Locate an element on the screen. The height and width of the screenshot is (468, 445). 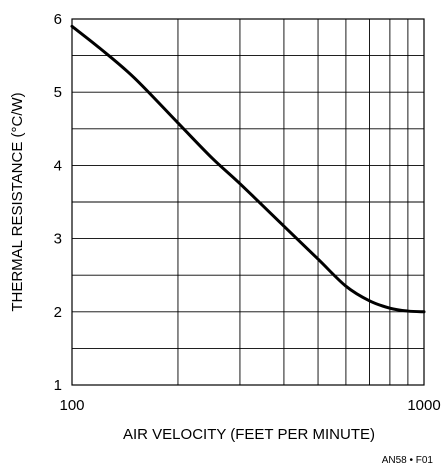
y-tick-label: 6 is located at coordinates (58, 19).